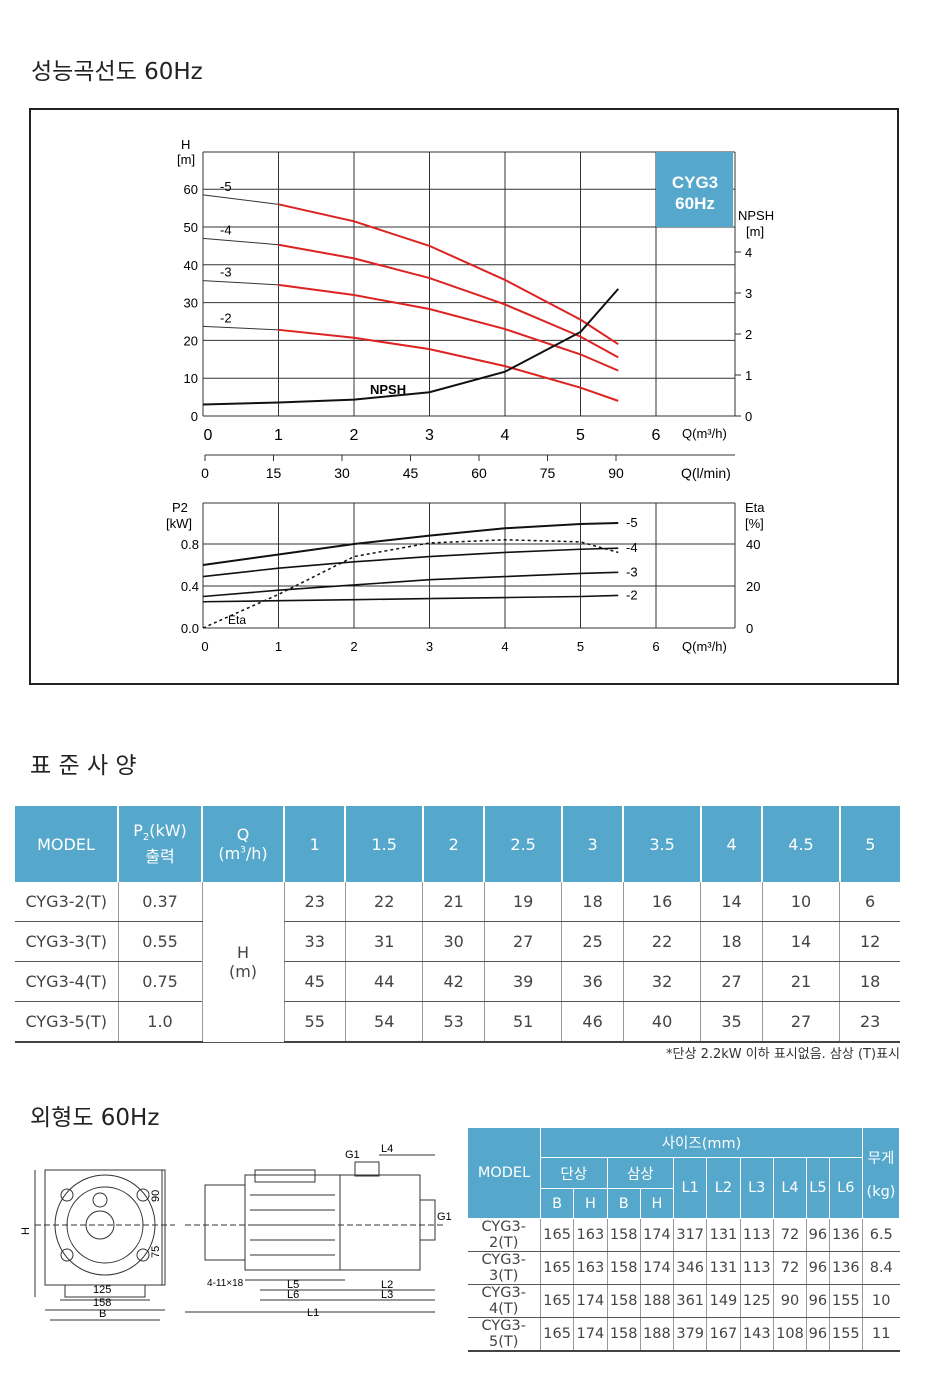 Image resolution: width=925 pixels, height=1378 pixels. Describe the element at coordinates (723, 1301) in the screenshot. I see `dim-cell: 149` at that location.